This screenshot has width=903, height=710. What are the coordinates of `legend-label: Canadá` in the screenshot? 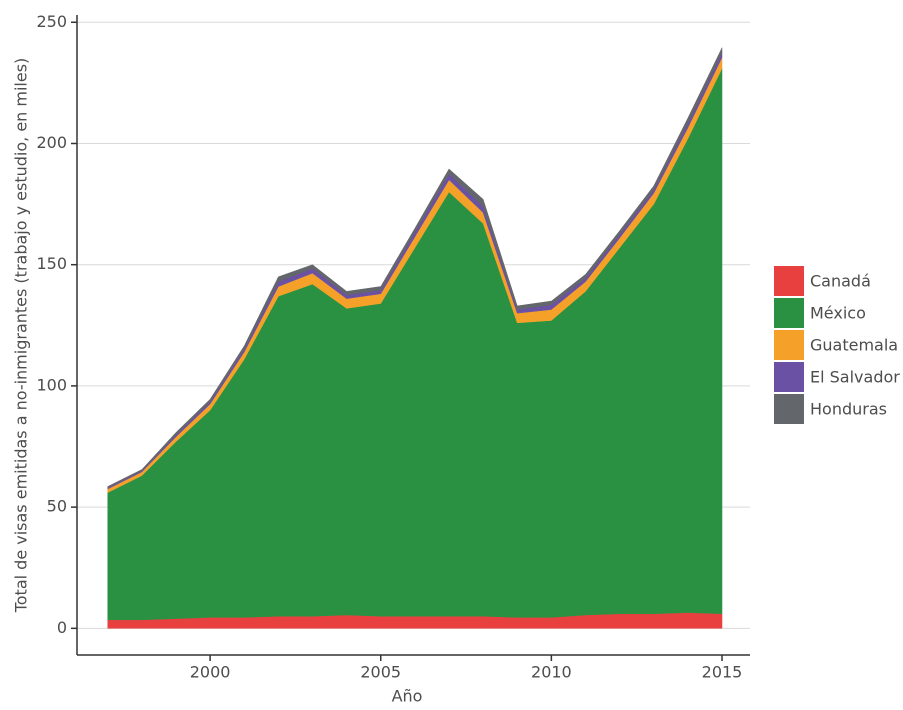 It's located at (840, 281).